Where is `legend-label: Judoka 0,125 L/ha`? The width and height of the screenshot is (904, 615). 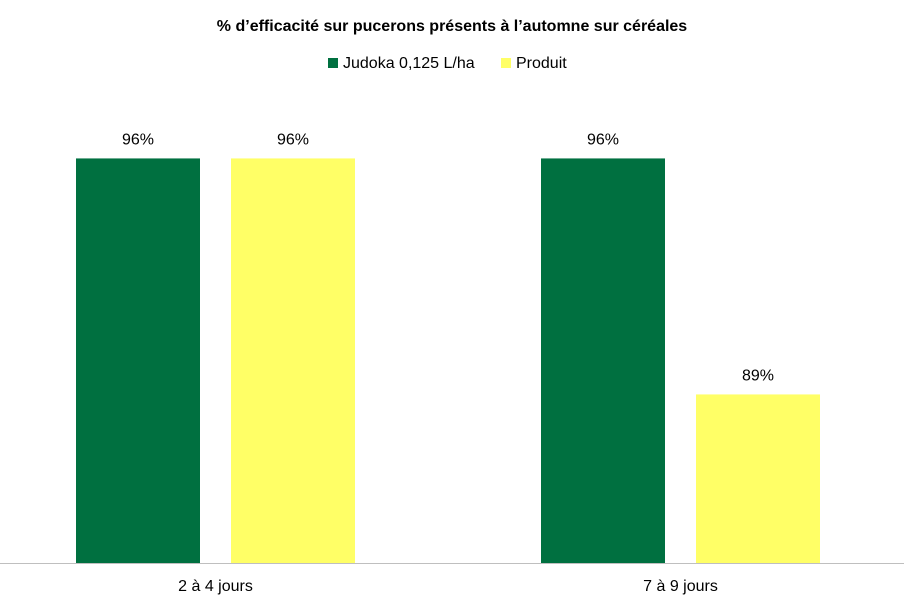
legend-label: Judoka 0,125 L/ha is located at coordinates (409, 63).